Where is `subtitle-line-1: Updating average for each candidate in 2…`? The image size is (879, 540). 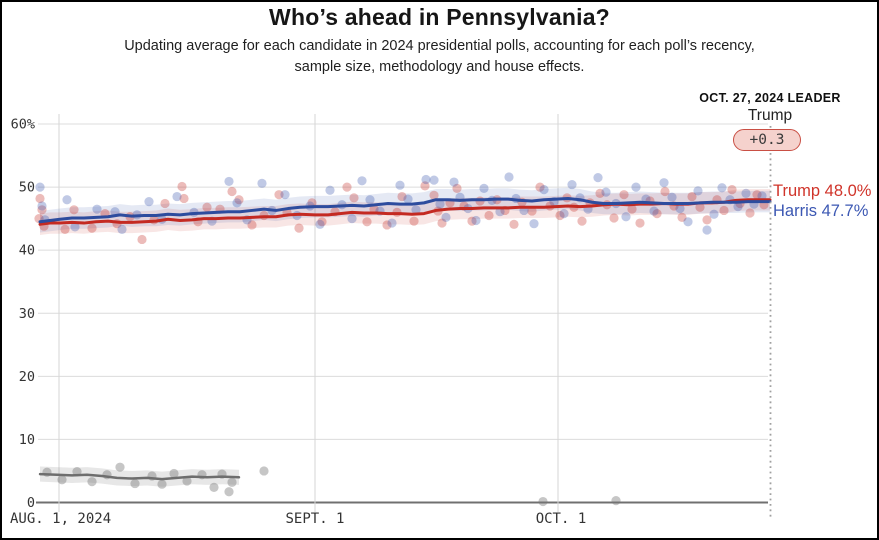
subtitle-line-1: Updating average for each candidate in 2… is located at coordinates (439, 46).